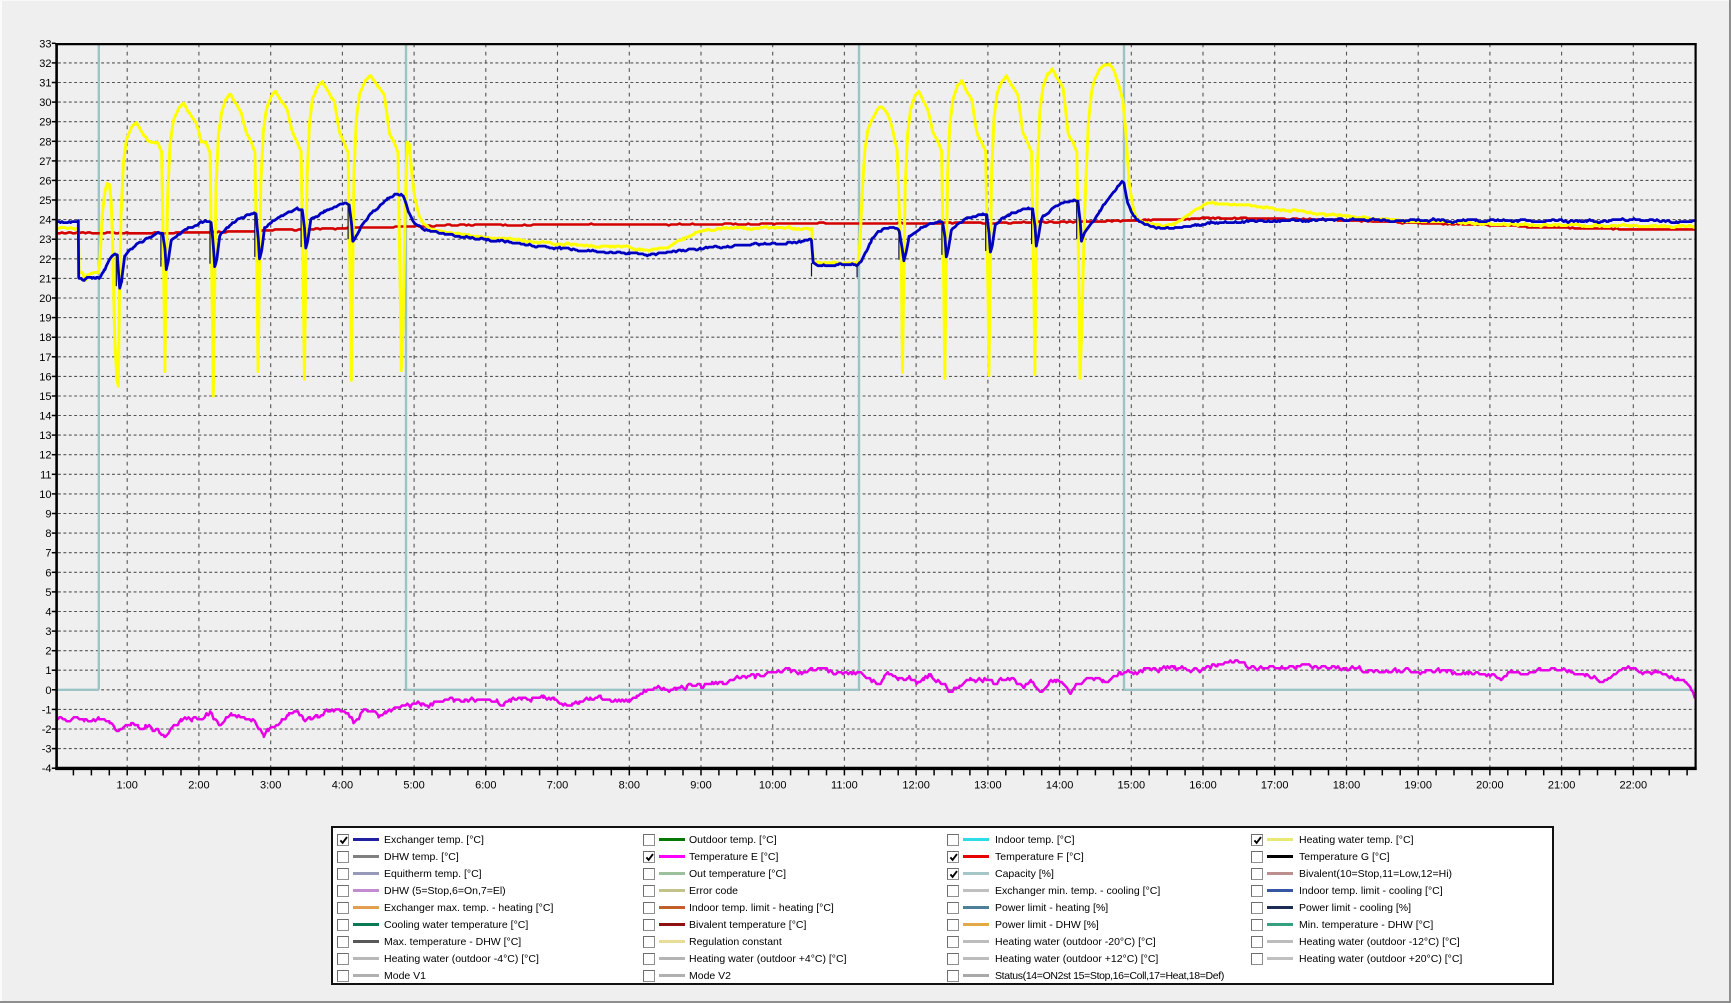 The image size is (1731, 1003). Describe the element at coordinates (45, 240) in the screenshot. I see `svg-text: 23` at that location.